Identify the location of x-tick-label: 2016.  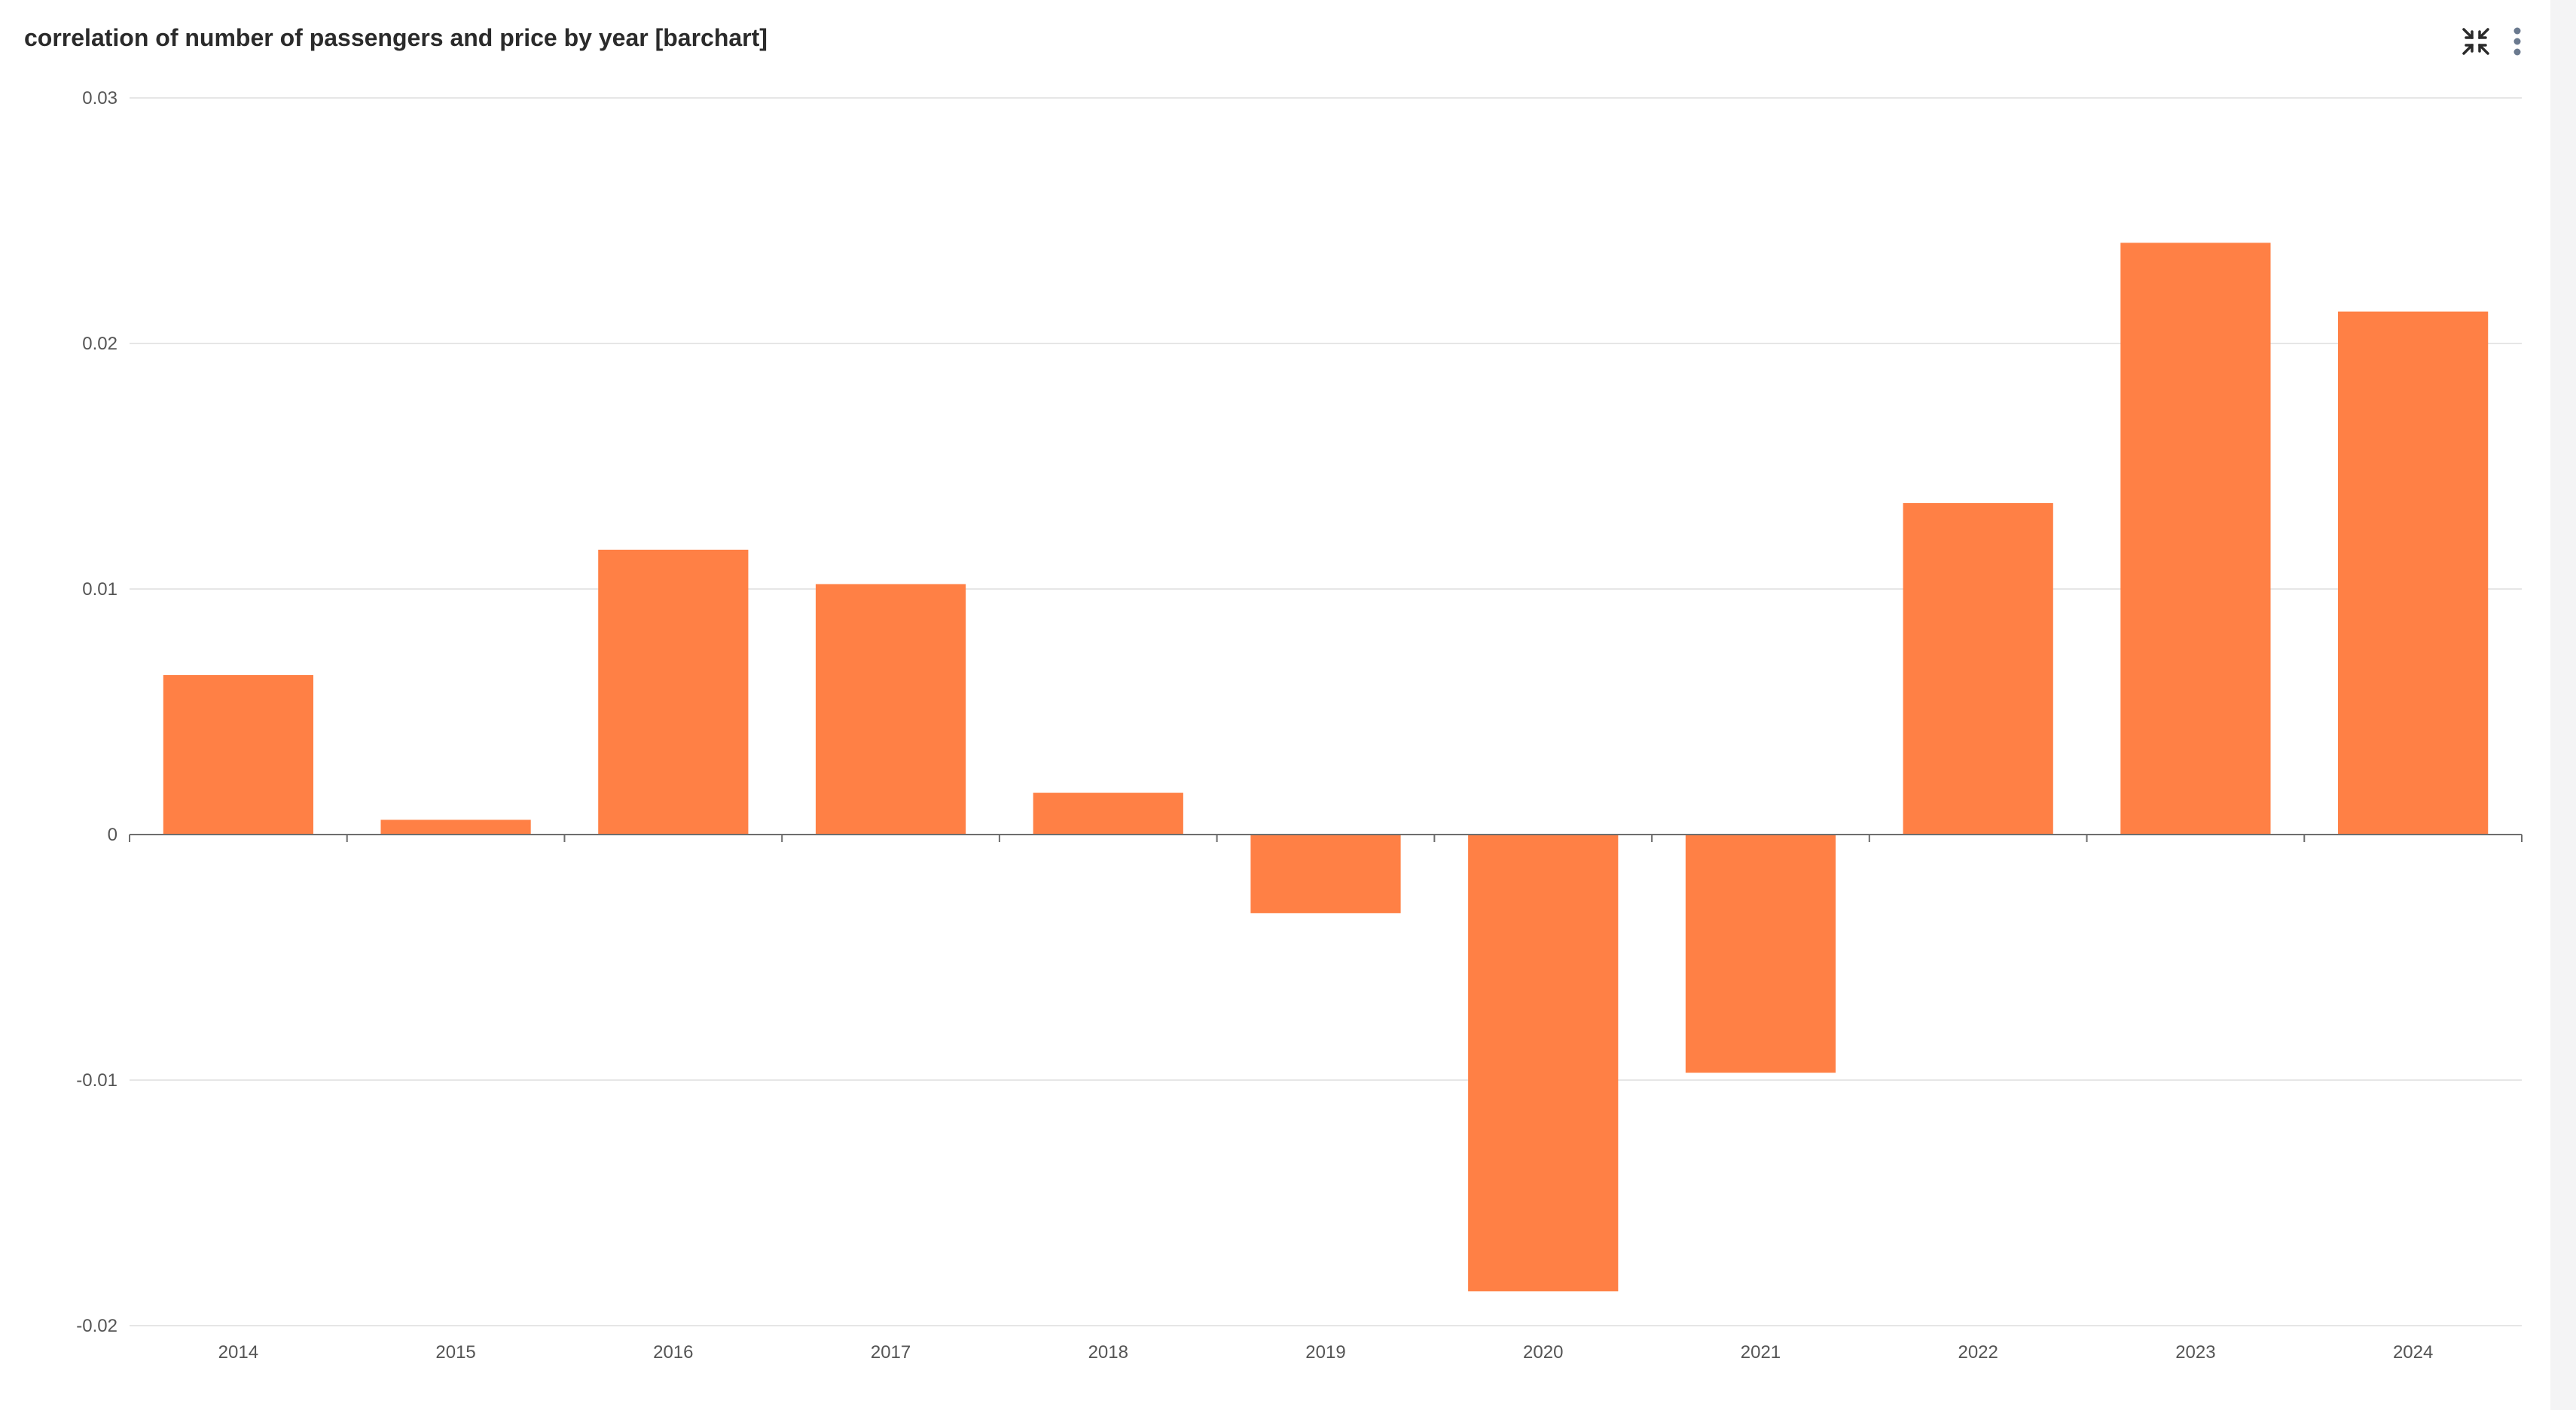
(673, 1352).